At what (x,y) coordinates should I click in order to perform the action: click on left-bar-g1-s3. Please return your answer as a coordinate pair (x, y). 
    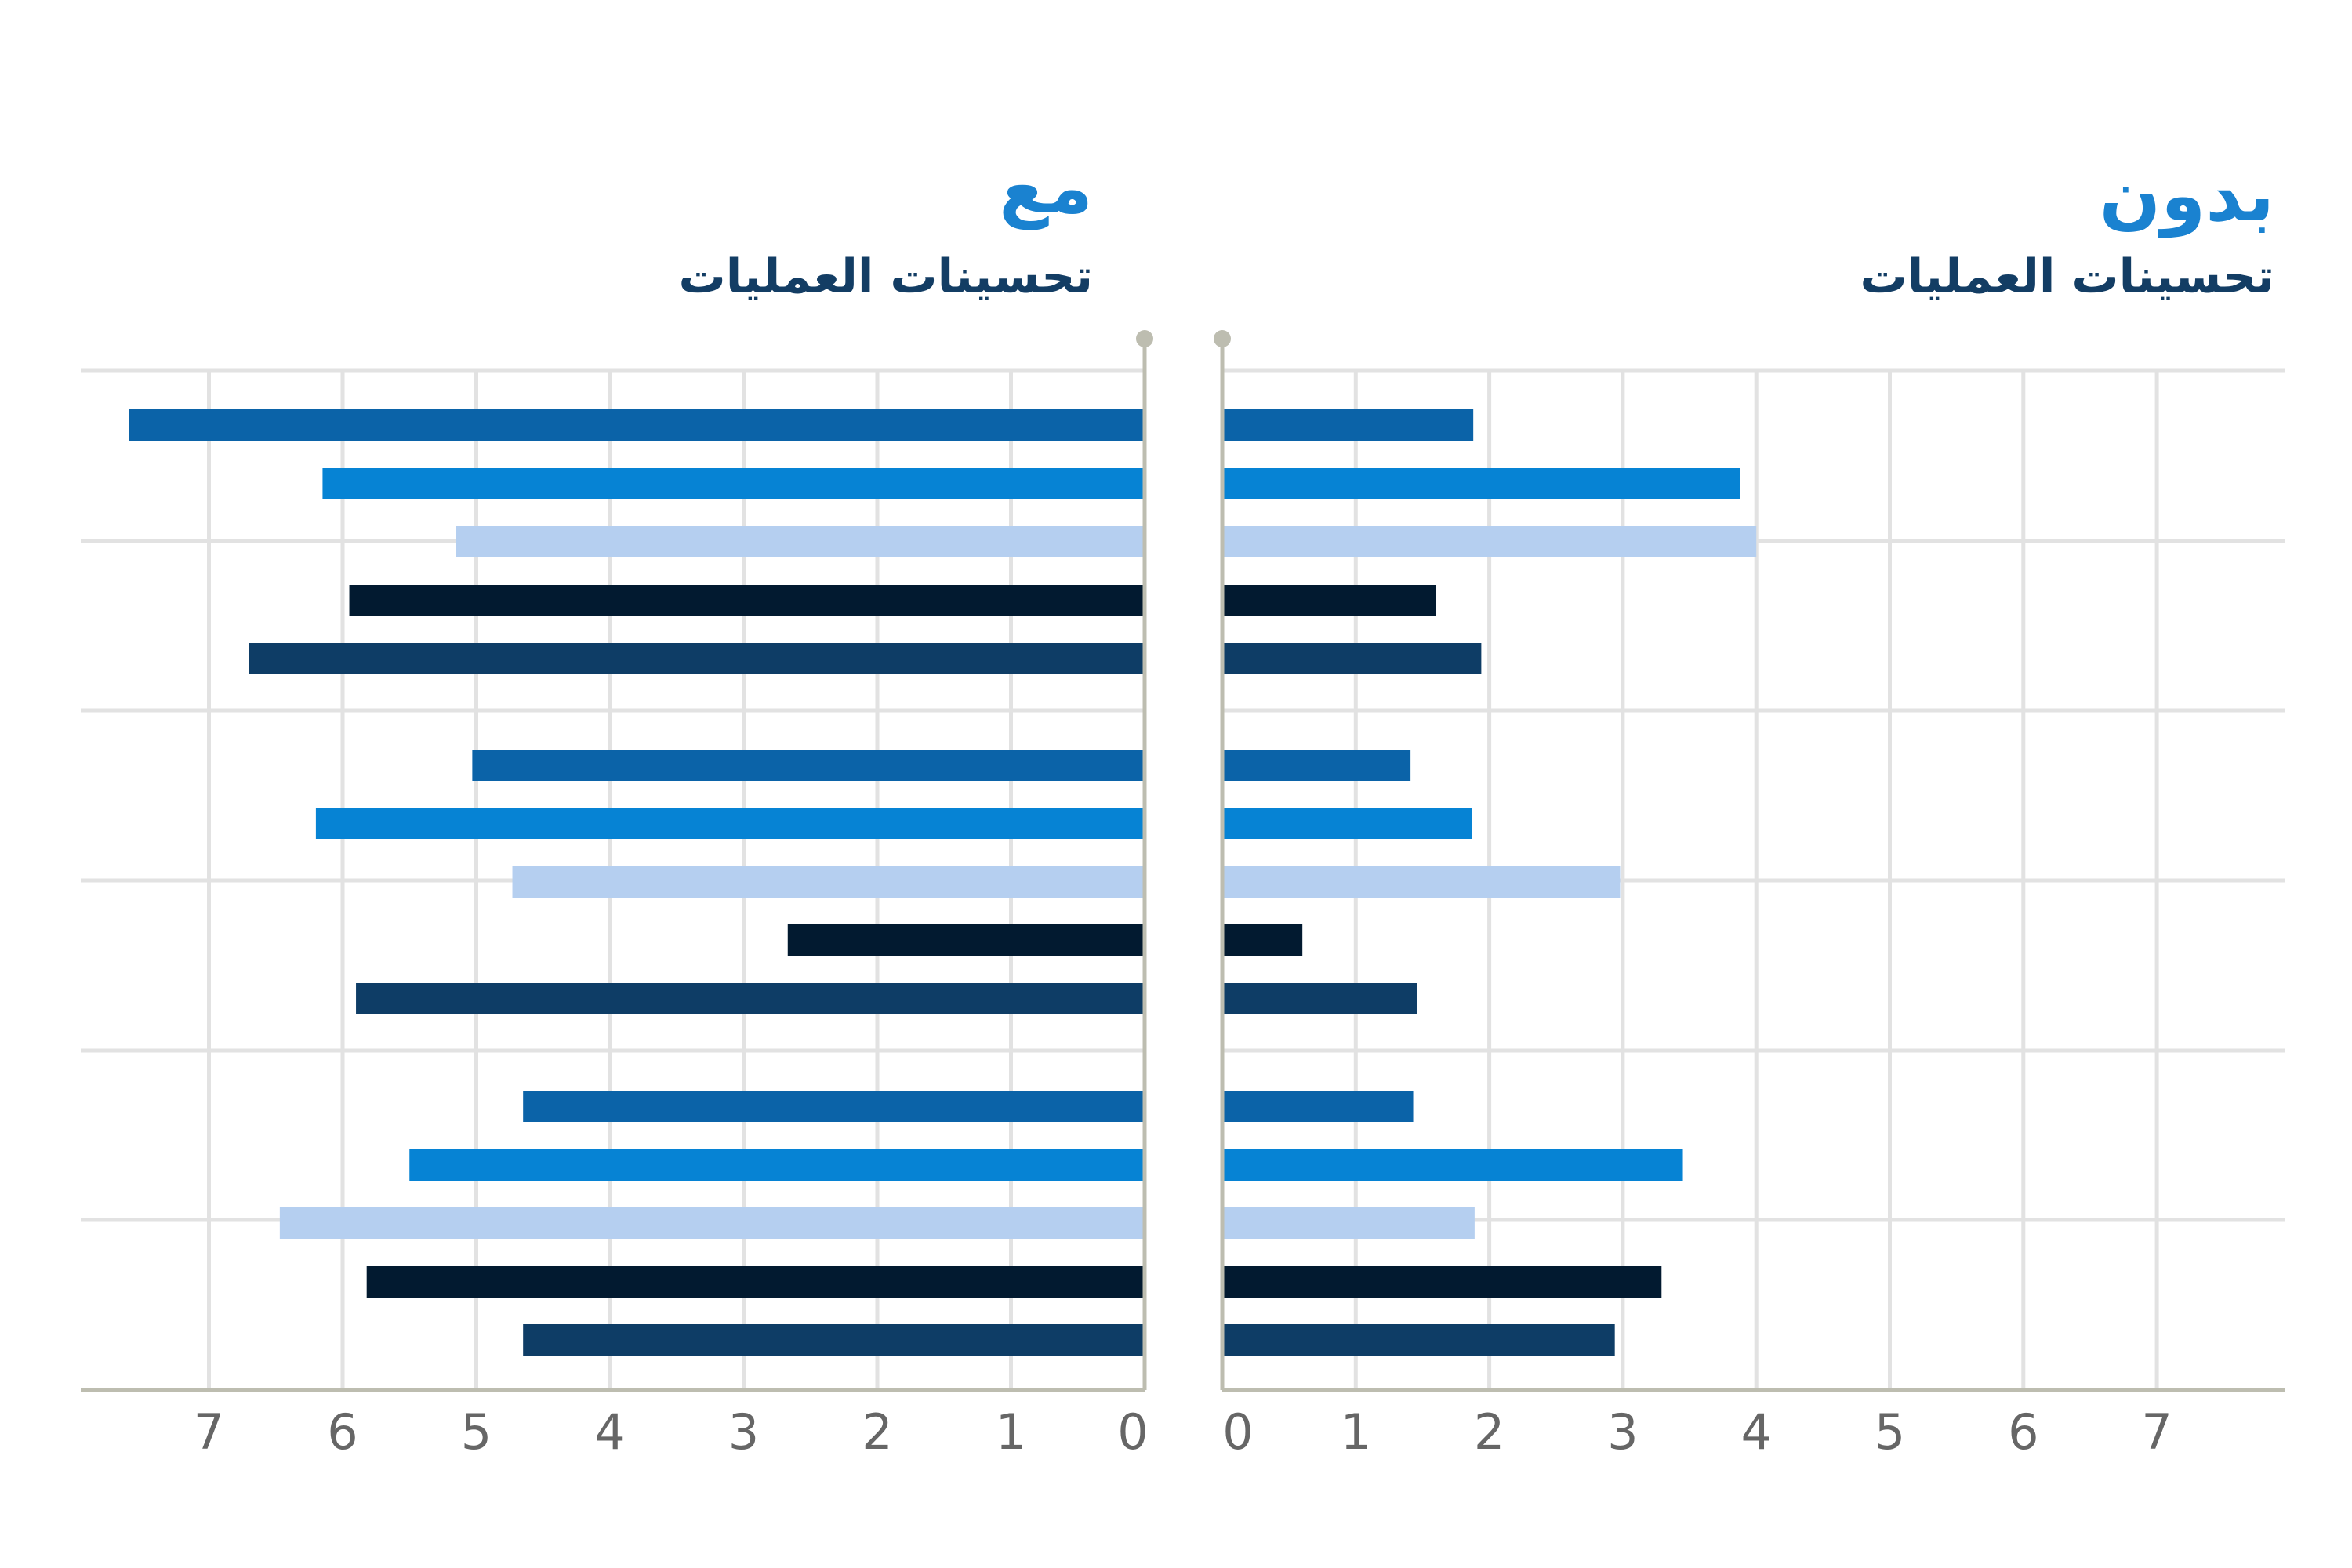
    Looking at the image, I should click on (800, 541).